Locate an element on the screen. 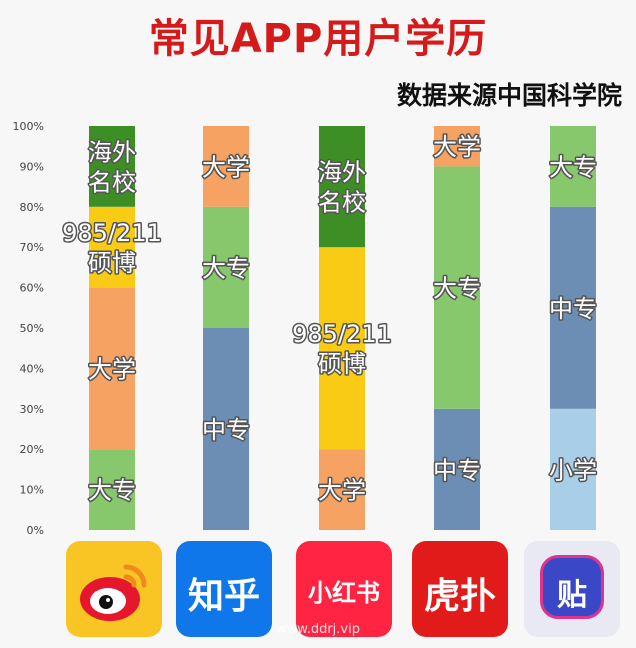  zhihu-icon-text: 知乎 is located at coordinates (223, 596).